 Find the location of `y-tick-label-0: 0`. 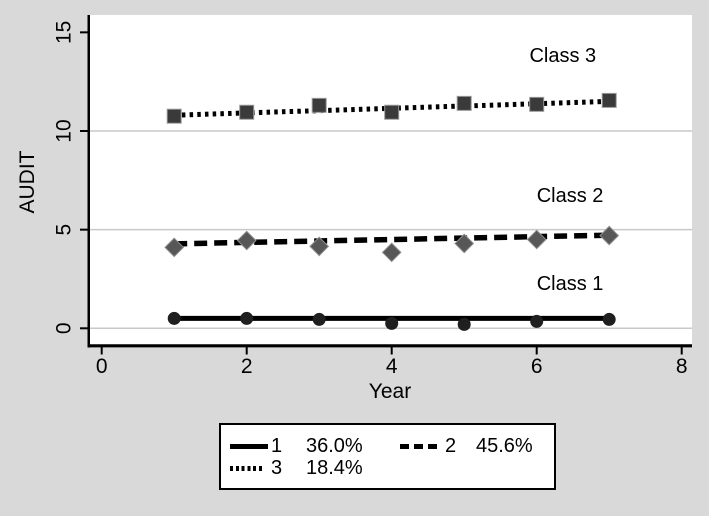

y-tick-label-0: 0 is located at coordinates (64, 328).